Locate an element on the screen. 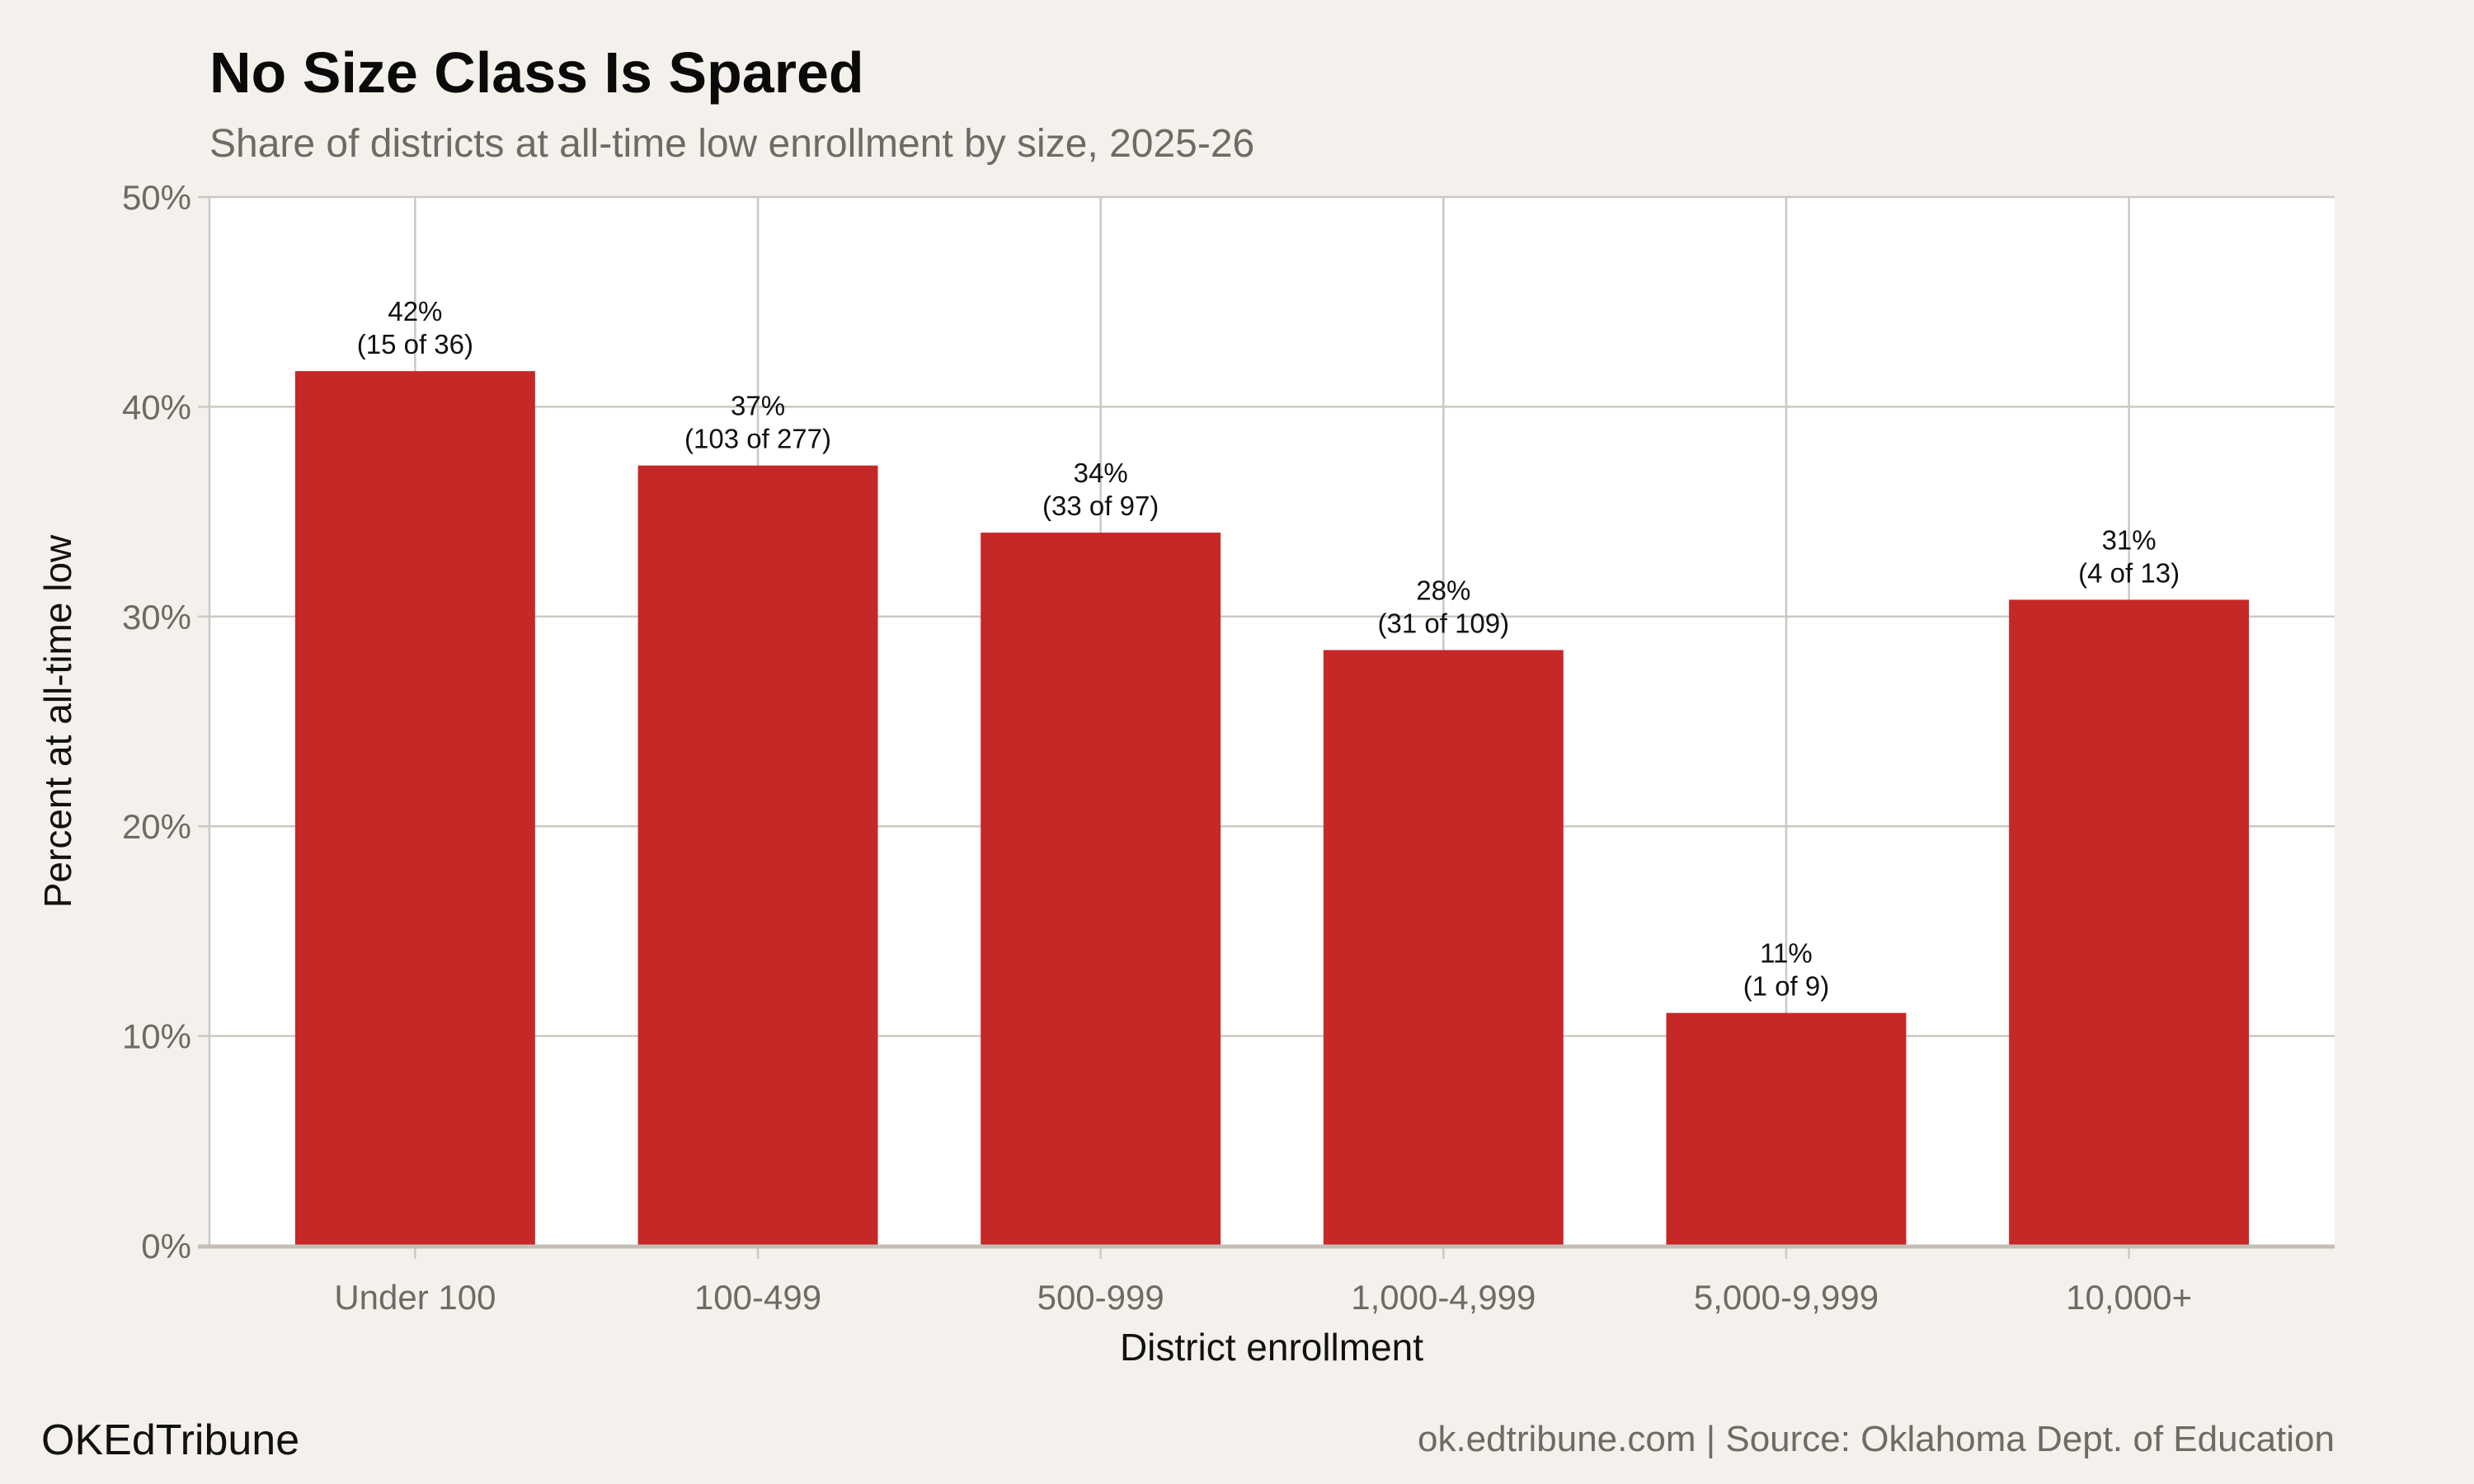  y-tick-label: 0% is located at coordinates (166, 1246).